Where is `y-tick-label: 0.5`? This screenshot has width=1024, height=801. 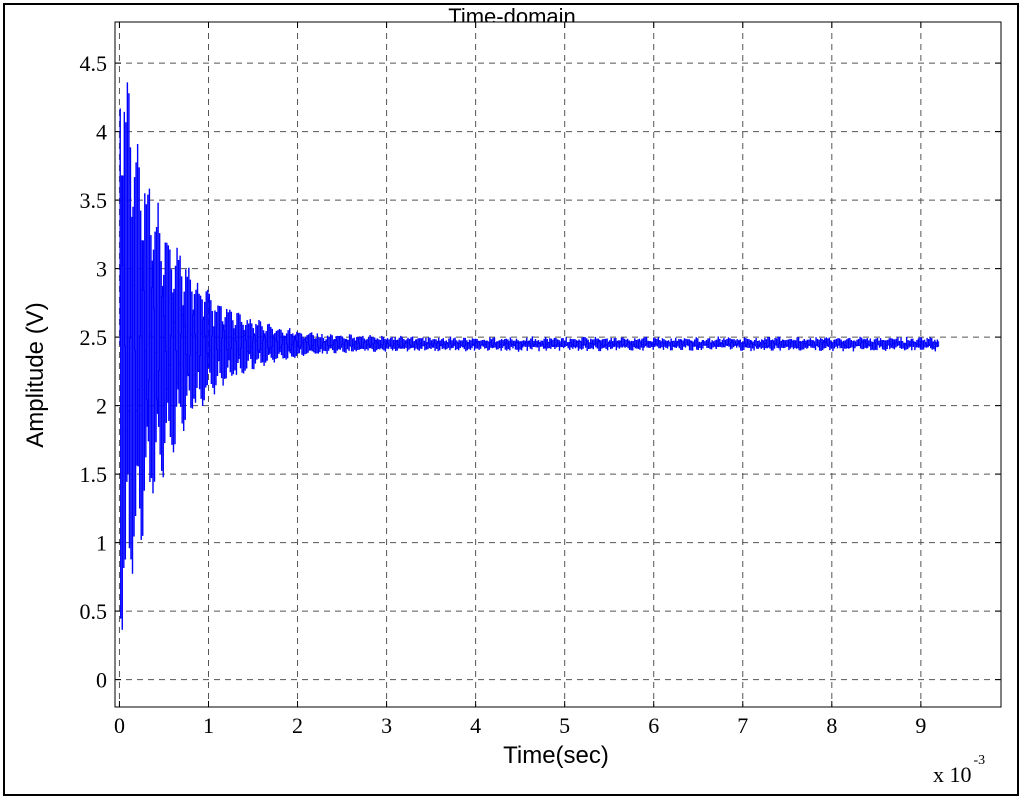
y-tick-label: 0.5 is located at coordinates (94, 611).